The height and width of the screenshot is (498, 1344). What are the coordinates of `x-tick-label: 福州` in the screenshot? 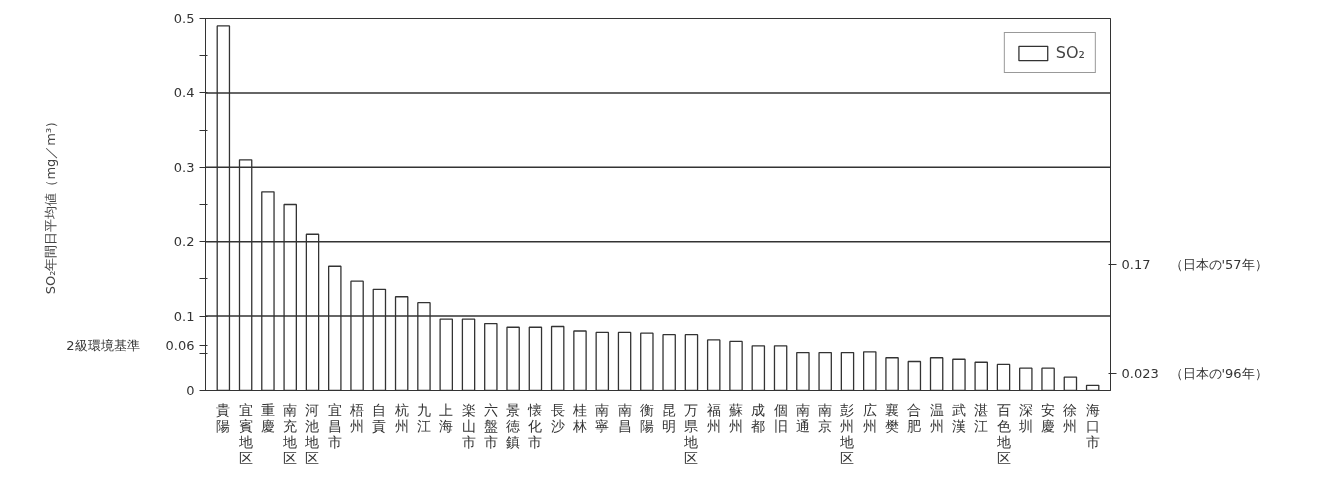 It's located at (713, 417).